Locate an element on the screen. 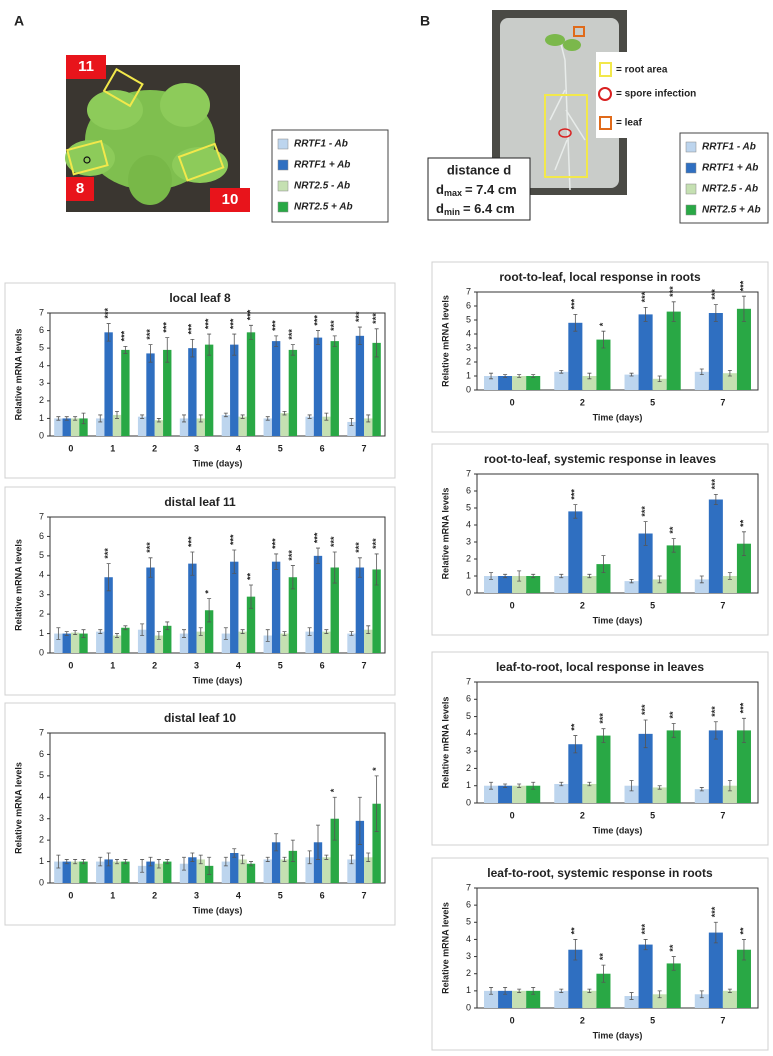 The image size is (773, 1056). legend-label: RRTF1 - Ab is located at coordinates (321, 144).